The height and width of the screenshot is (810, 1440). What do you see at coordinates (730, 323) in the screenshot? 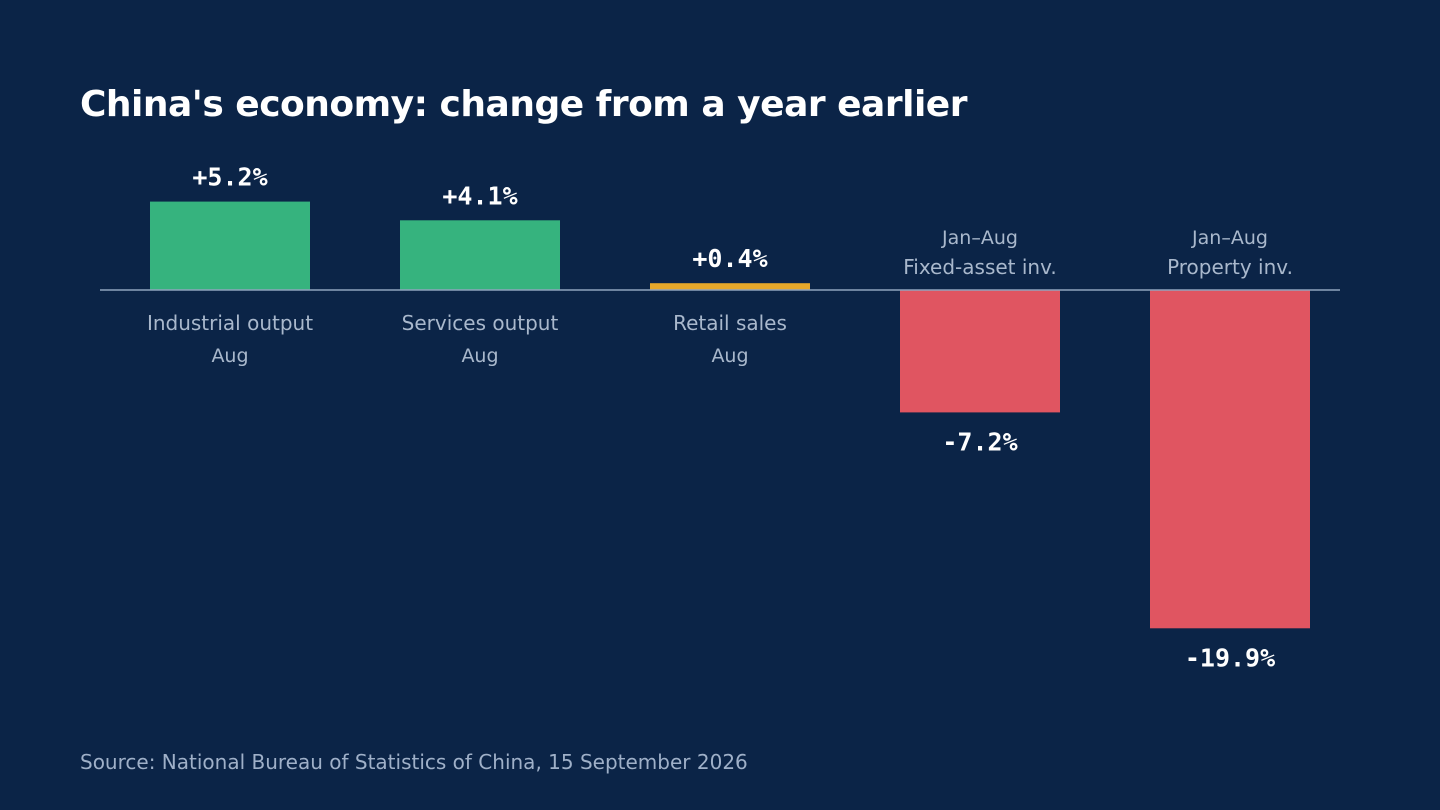
I see `category-label: Retail sales` at bounding box center [730, 323].